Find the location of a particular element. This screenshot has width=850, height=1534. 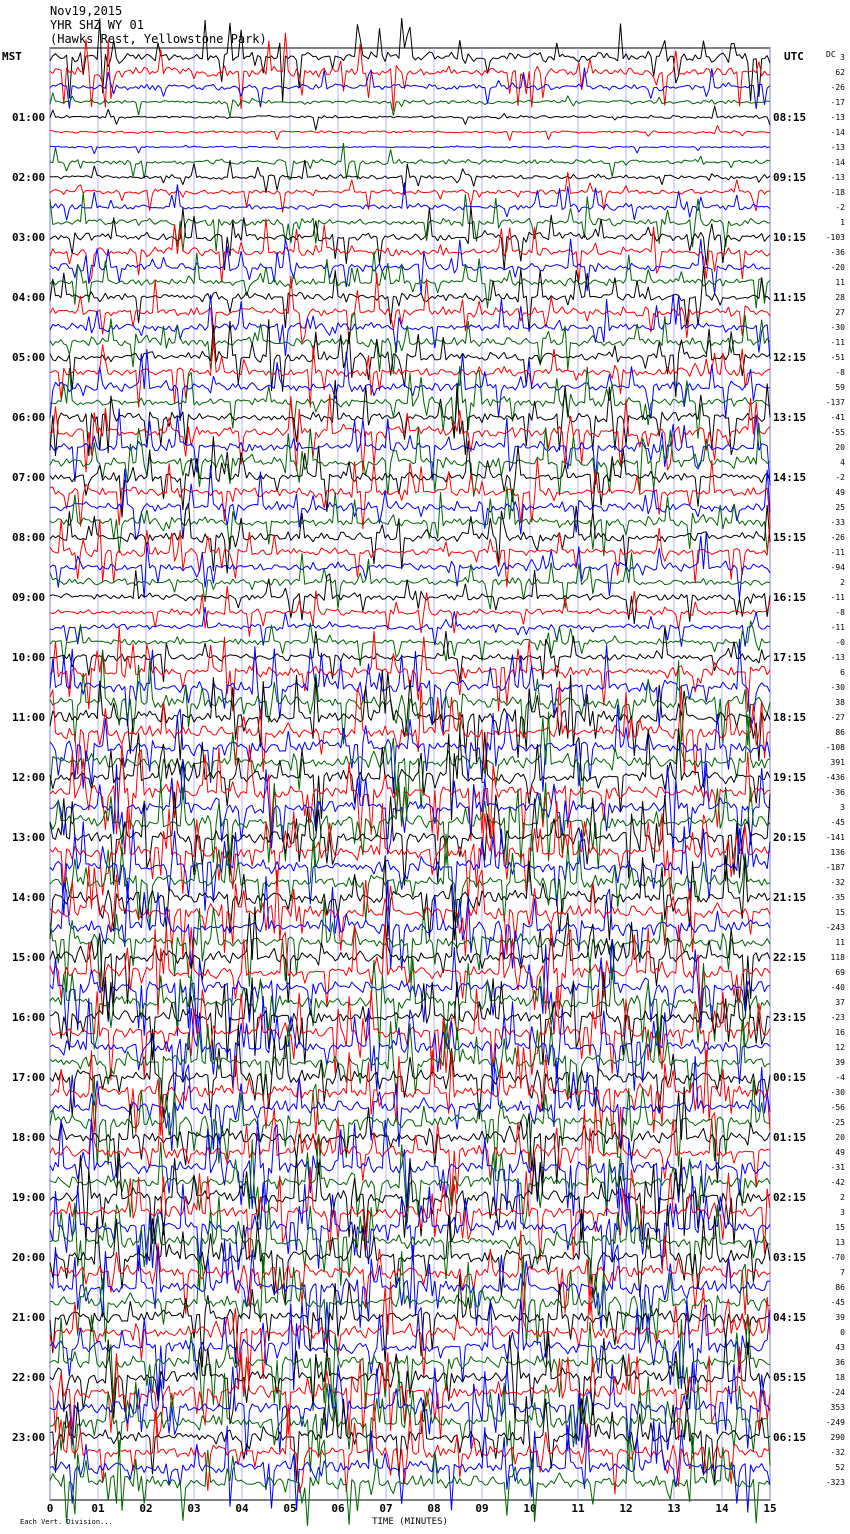

dc-offset-label: -32 is located at coordinates (838, 1452).